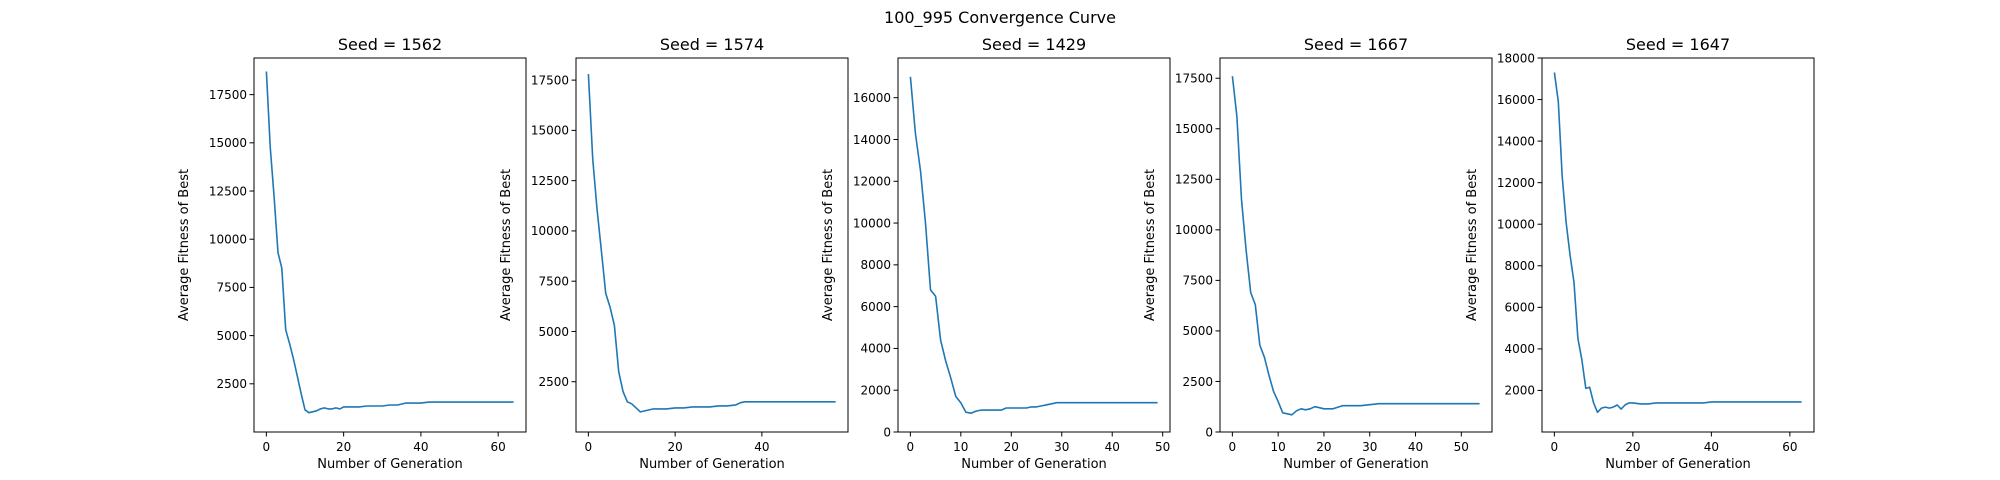 Image resolution: width=2000 pixels, height=480 pixels. What do you see at coordinates (1000, 18) in the screenshot?
I see `figure-suptitle: 100_995 Convergence Curve` at bounding box center [1000, 18].